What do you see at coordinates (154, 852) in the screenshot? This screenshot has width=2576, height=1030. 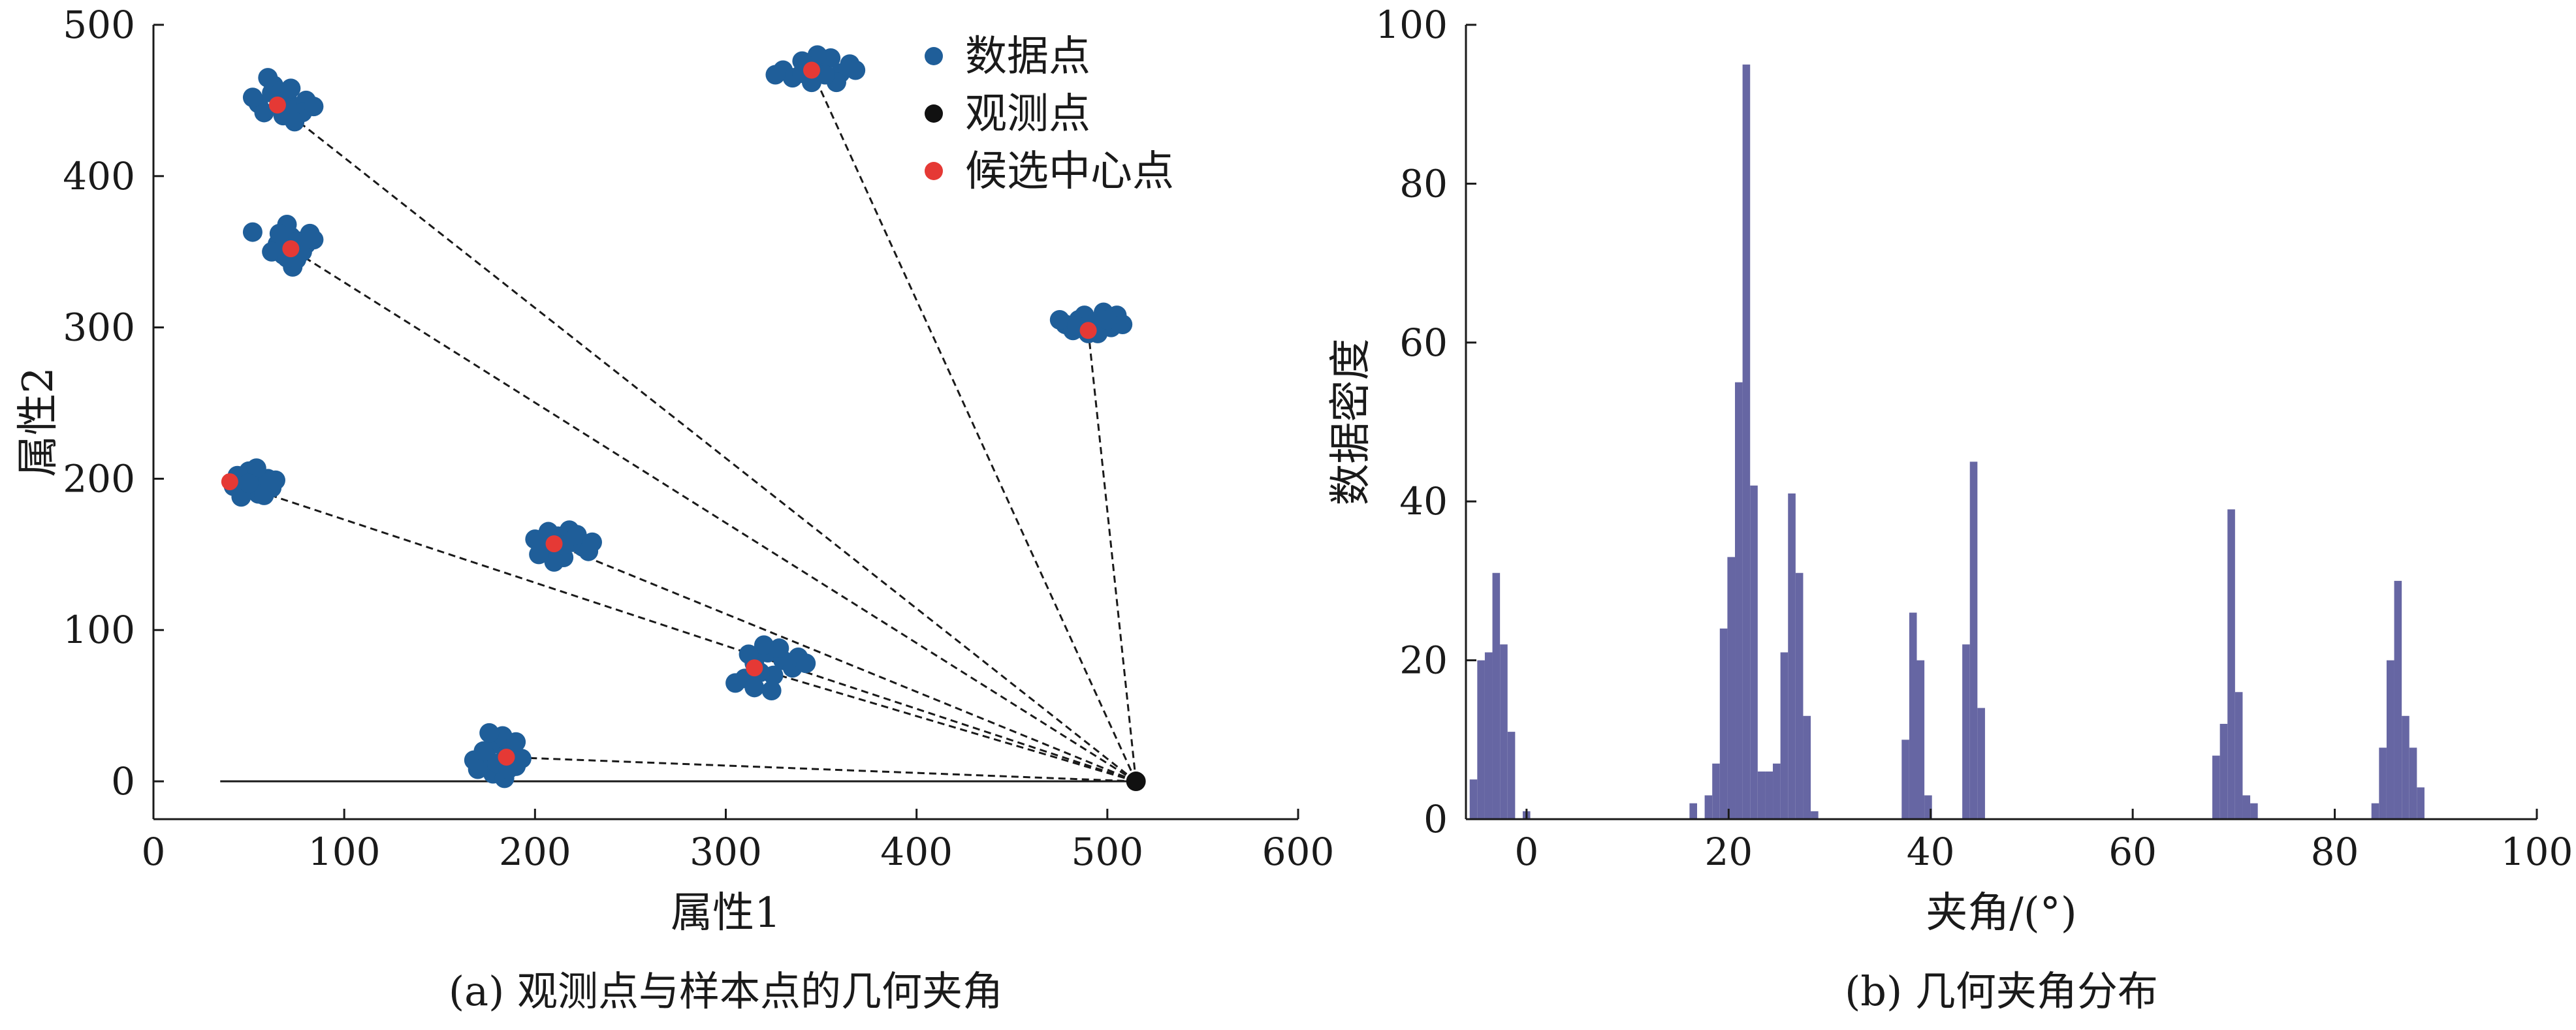 I see `scatter-x-tick-label: 0` at bounding box center [154, 852].